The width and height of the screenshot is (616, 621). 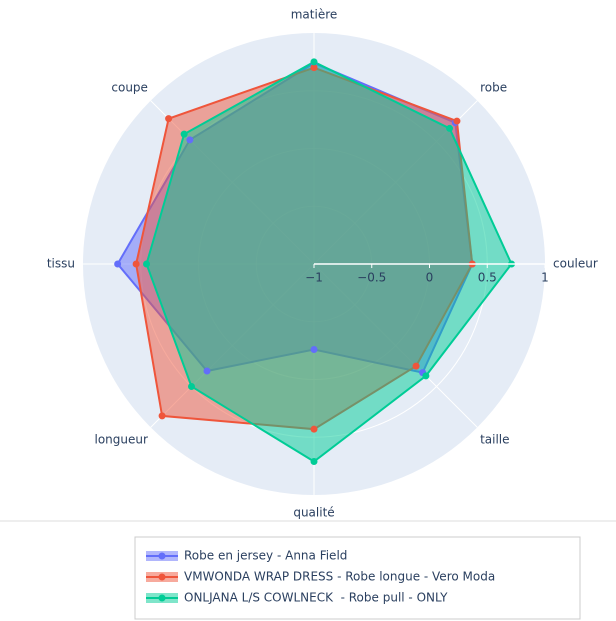 I want to click on legend-label: Robe en jersey - Anna Field, so click(x=265, y=556).